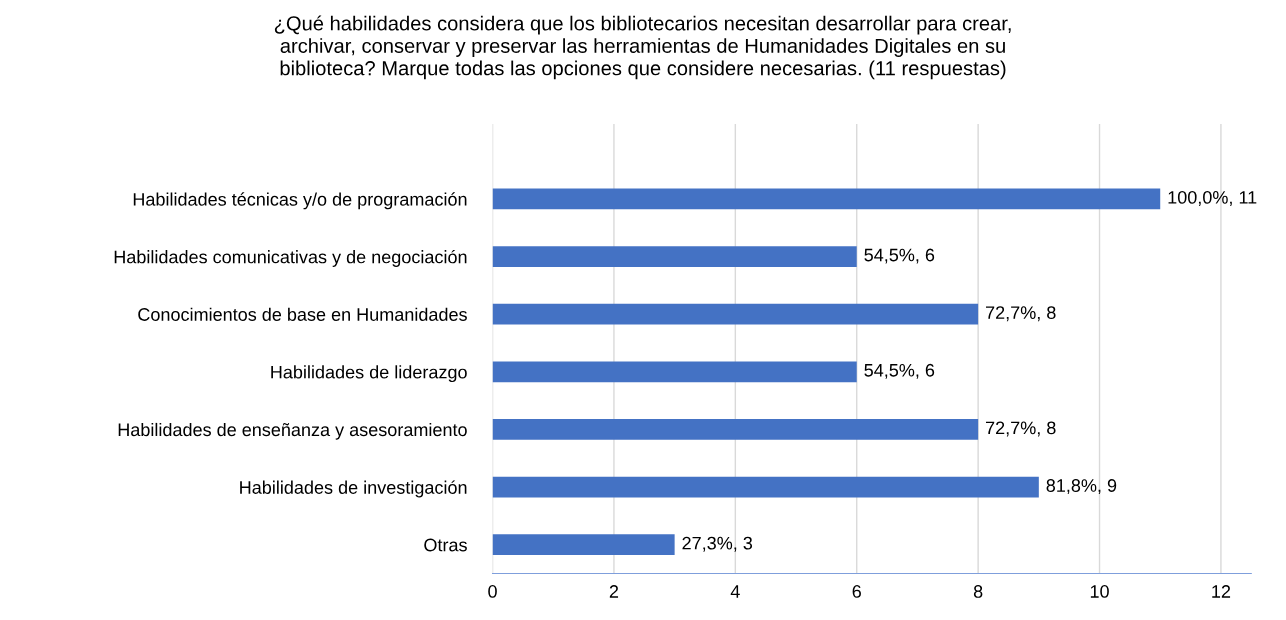  Describe the element at coordinates (856, 591) in the screenshot. I see `x-tick-label: 6` at that location.